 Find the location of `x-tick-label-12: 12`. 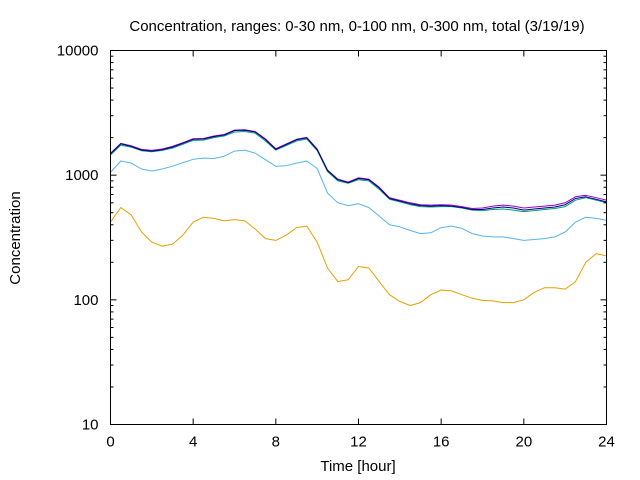

x-tick-label-12: 12 is located at coordinates (358, 442).